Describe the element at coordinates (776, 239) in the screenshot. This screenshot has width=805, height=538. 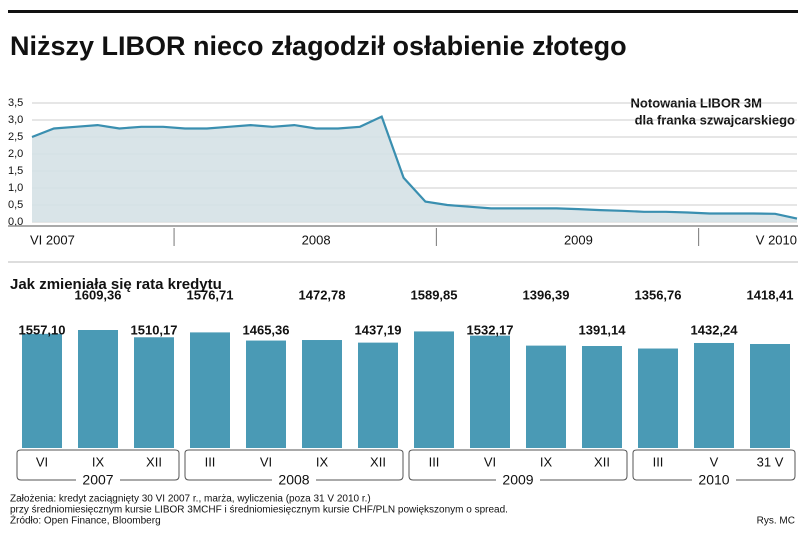
I see `x-tick-label: V 2010` at that location.